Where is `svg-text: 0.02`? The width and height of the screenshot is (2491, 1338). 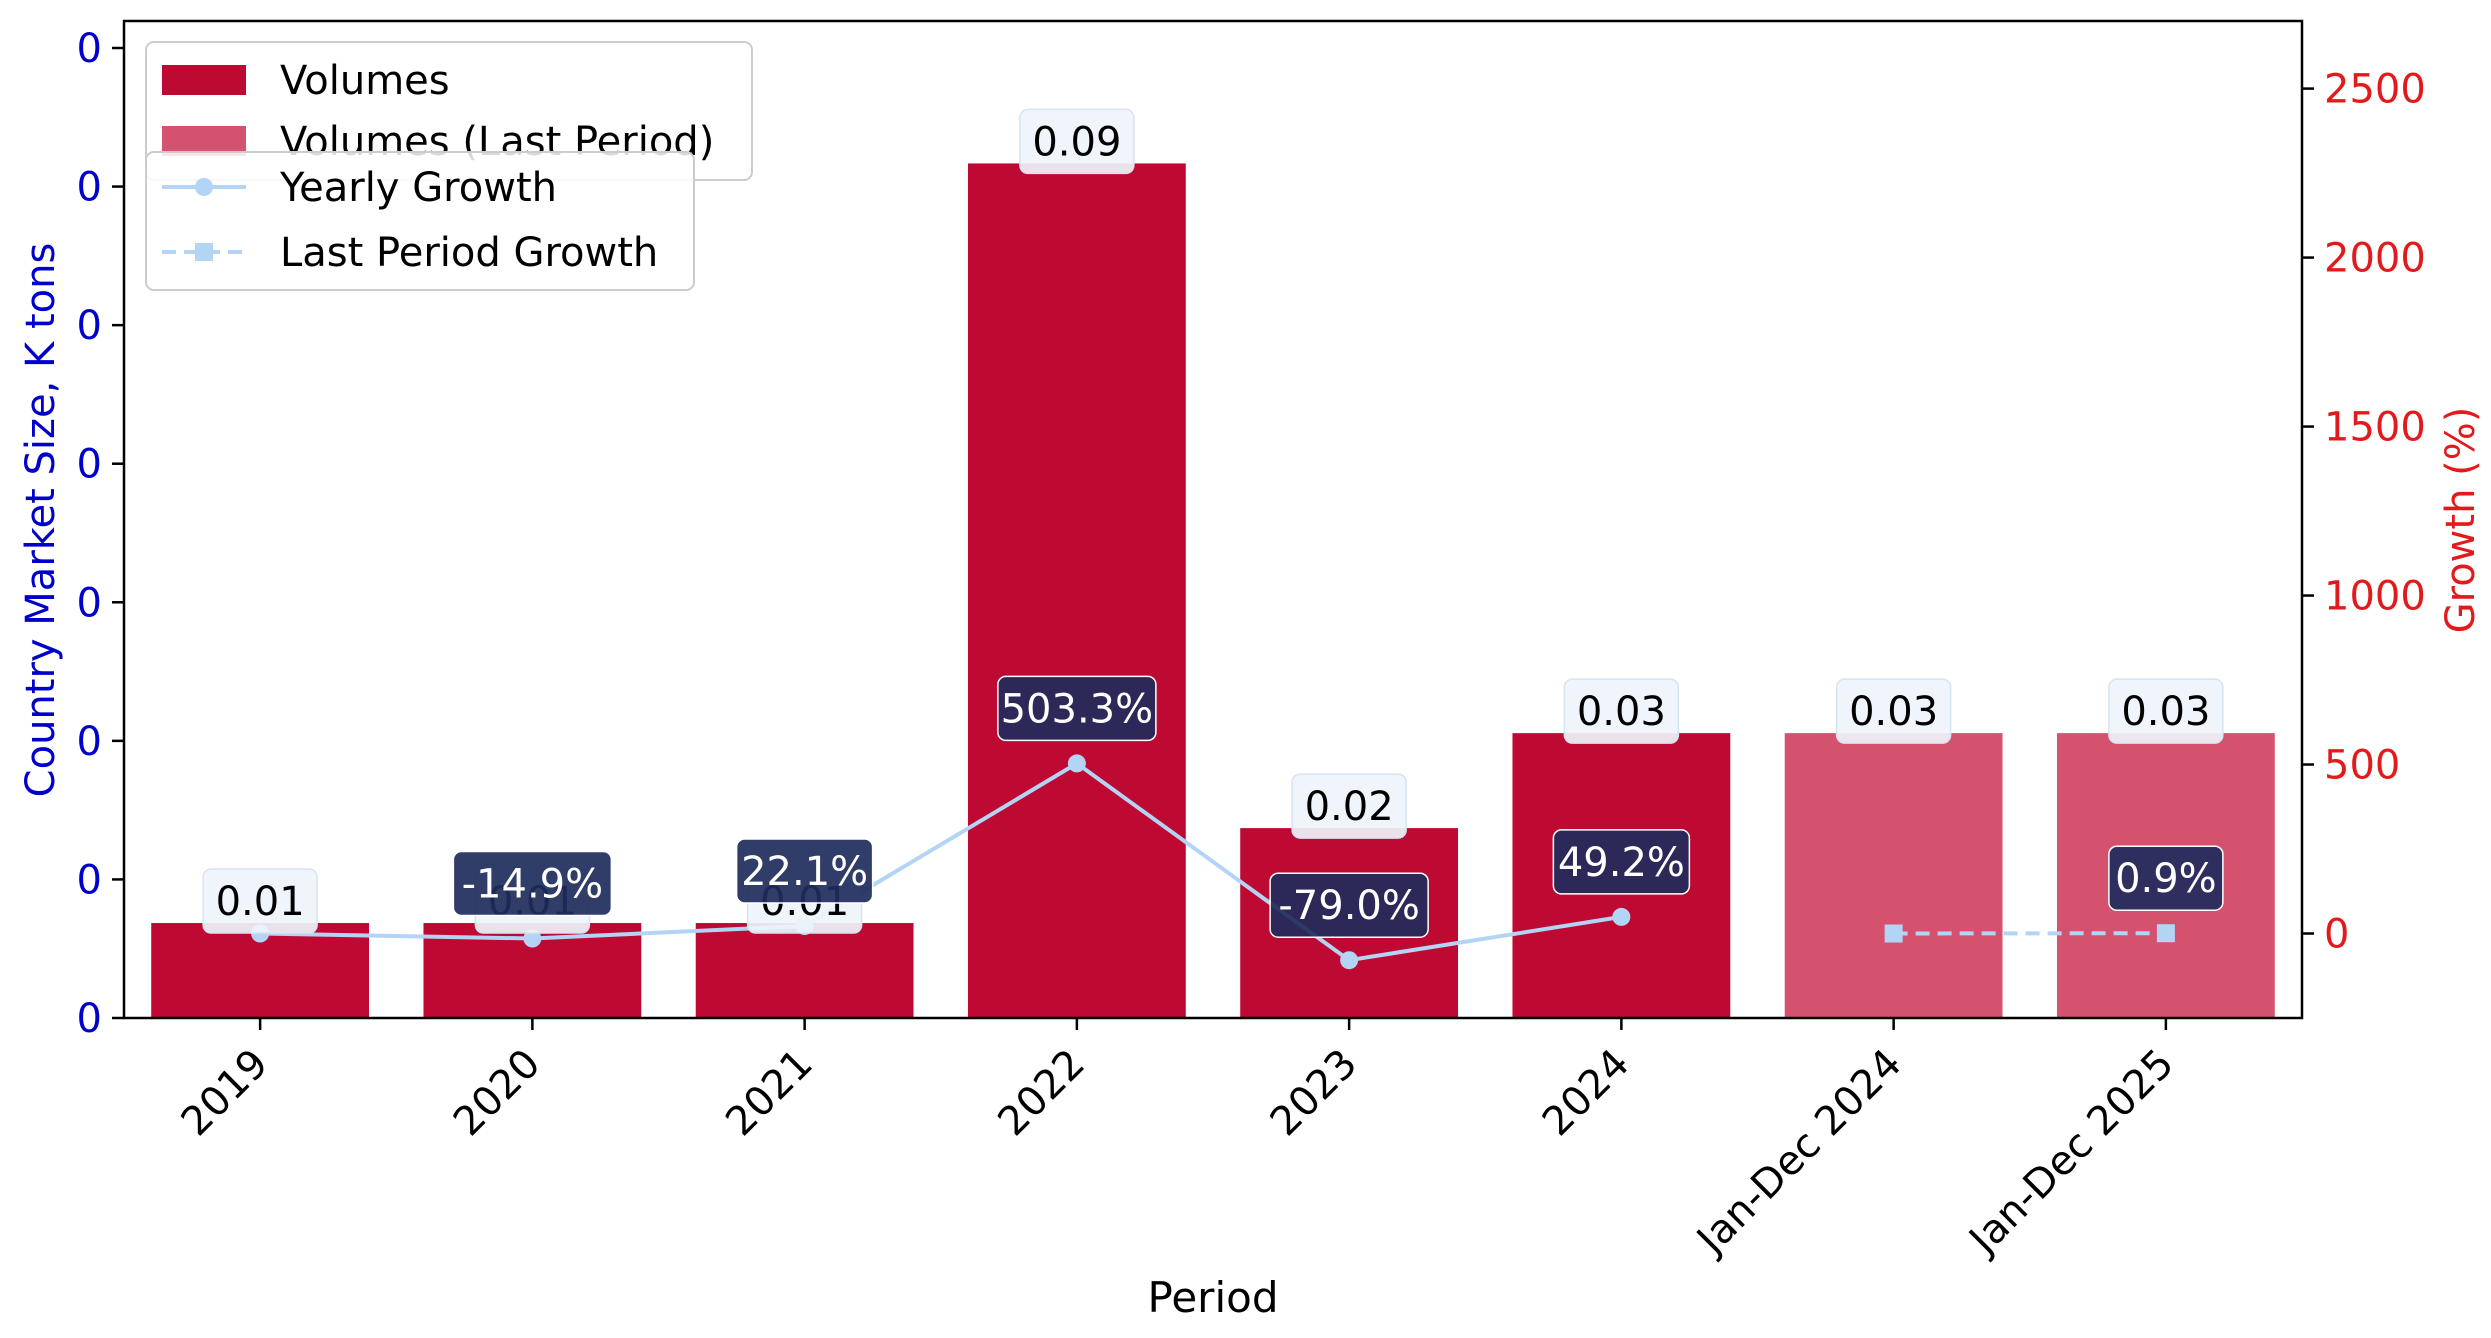 svg-text: 0.02 is located at coordinates (1349, 807).